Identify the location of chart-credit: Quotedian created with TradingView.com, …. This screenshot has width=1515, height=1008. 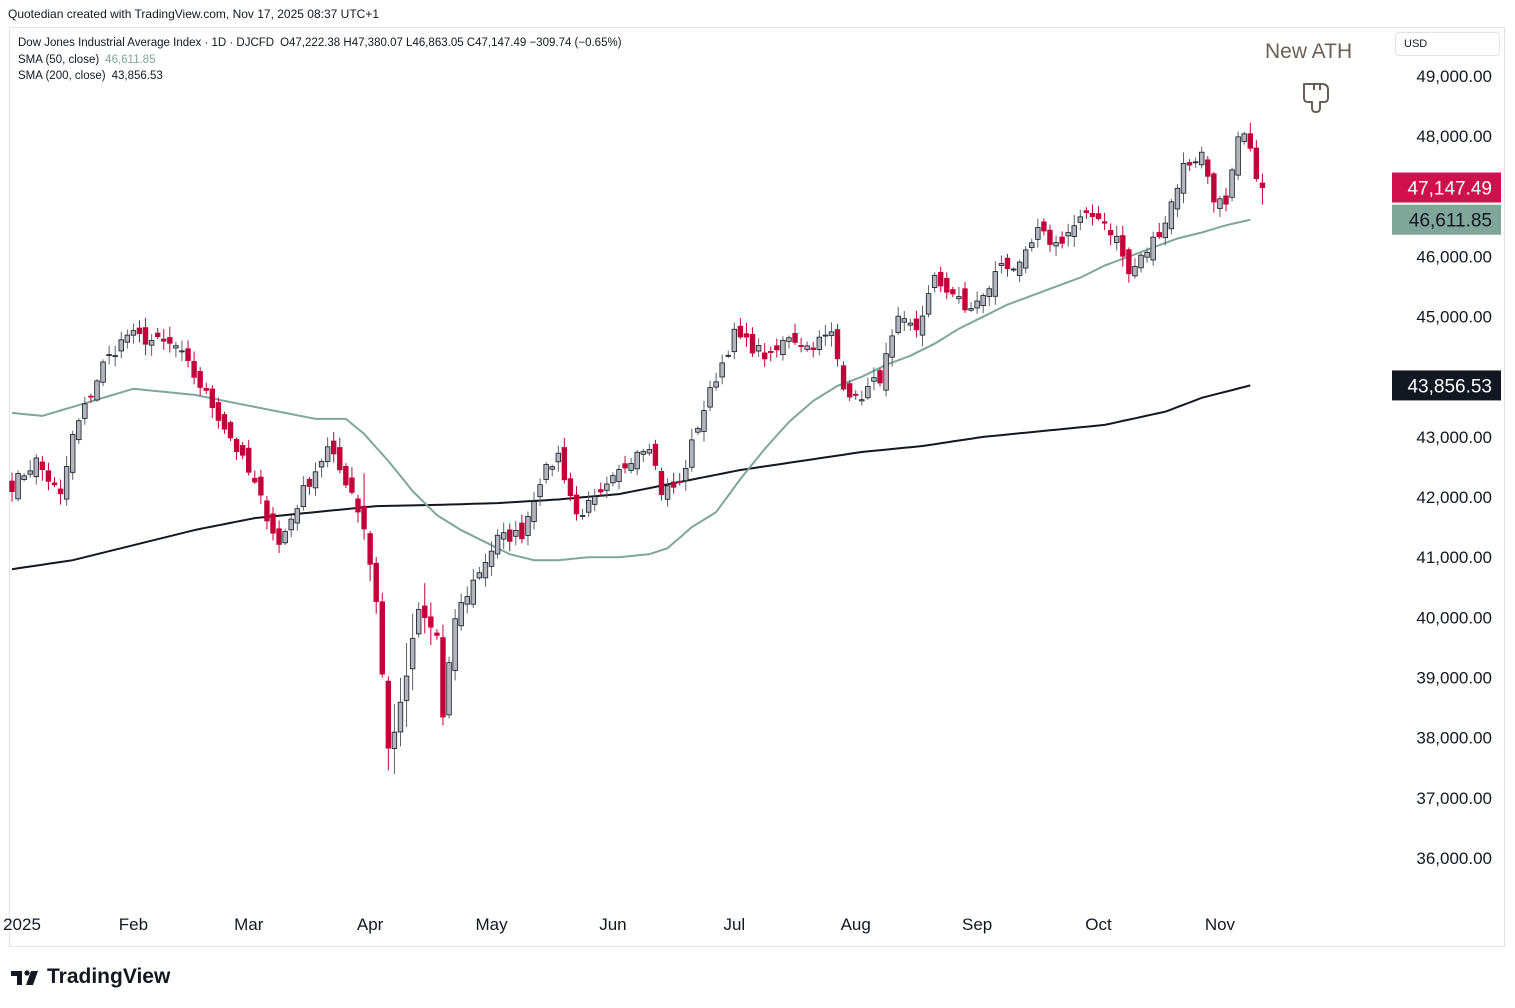
(193, 14).